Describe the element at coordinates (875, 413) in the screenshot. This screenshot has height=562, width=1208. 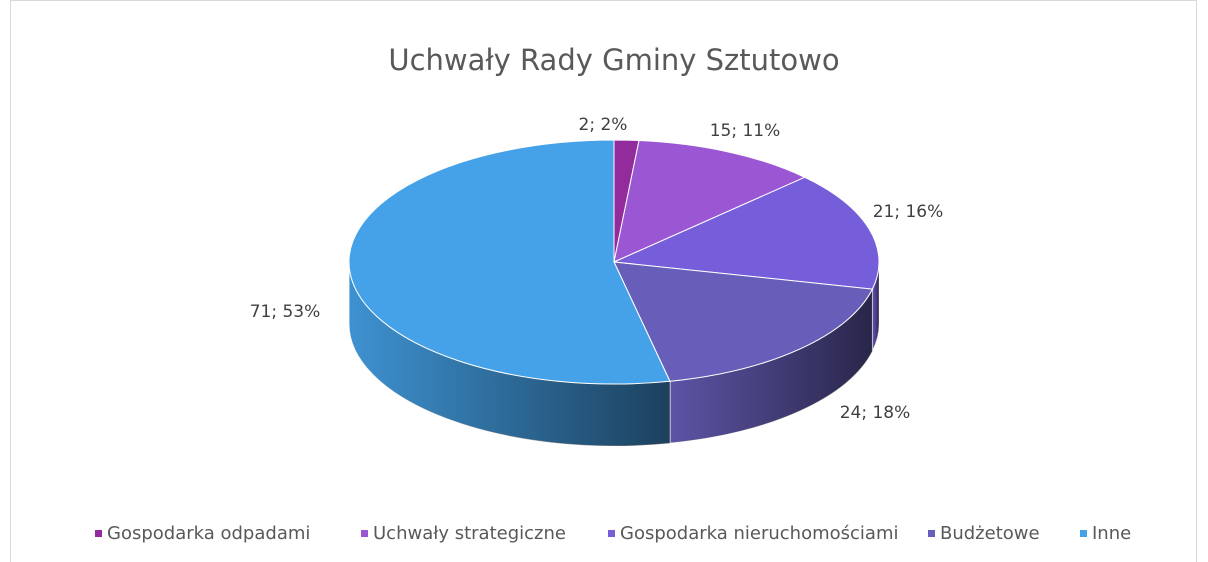
I see `data-label: 24; 18%` at that location.